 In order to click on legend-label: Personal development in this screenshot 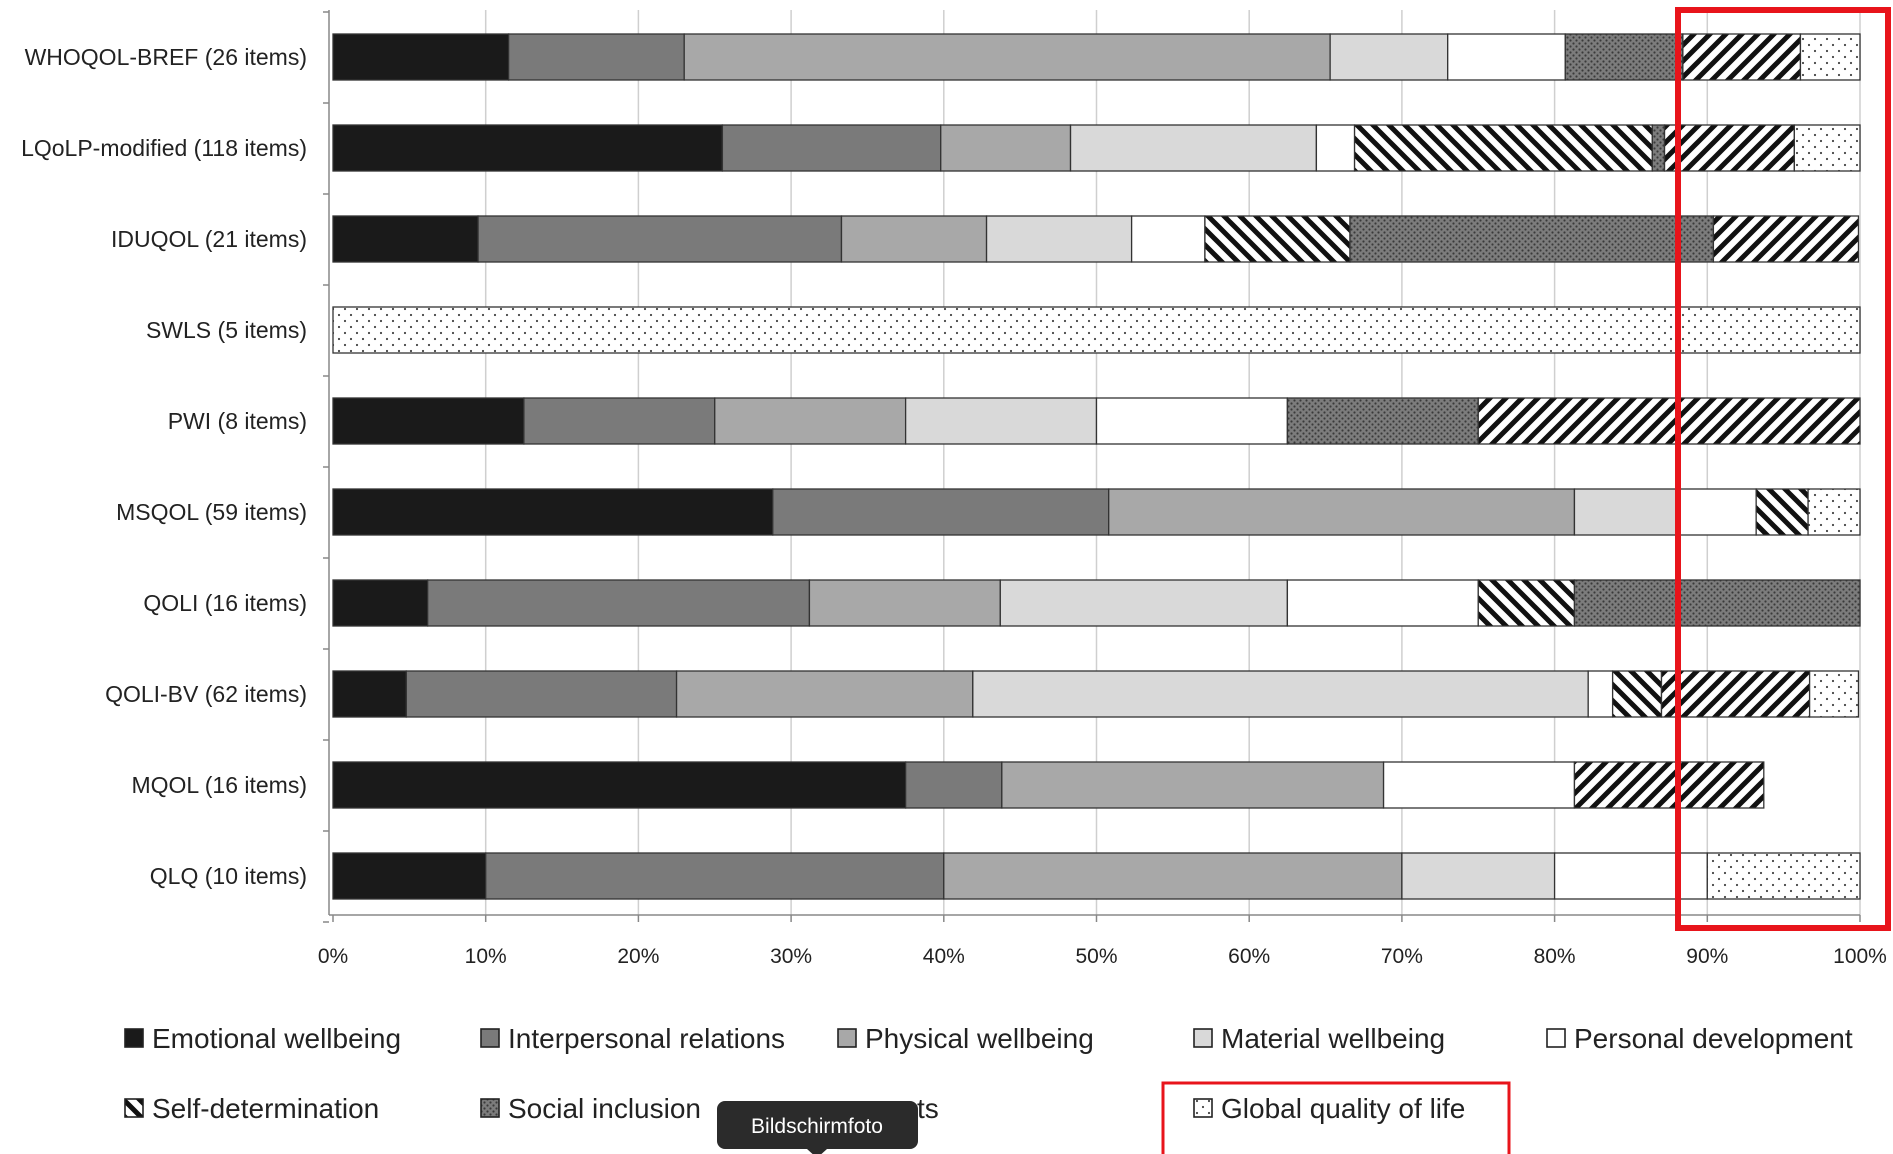, I will do `click(1713, 1038)`.